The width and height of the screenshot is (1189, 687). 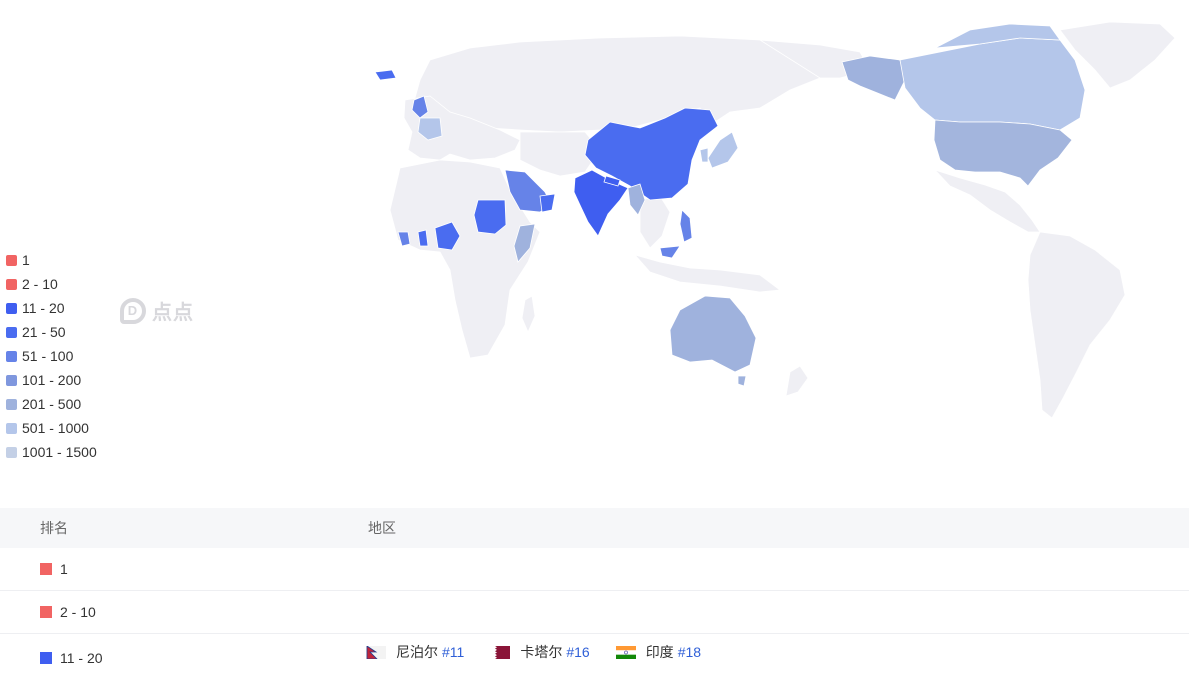 I want to click on region-south-america, so click(x=1076, y=325).